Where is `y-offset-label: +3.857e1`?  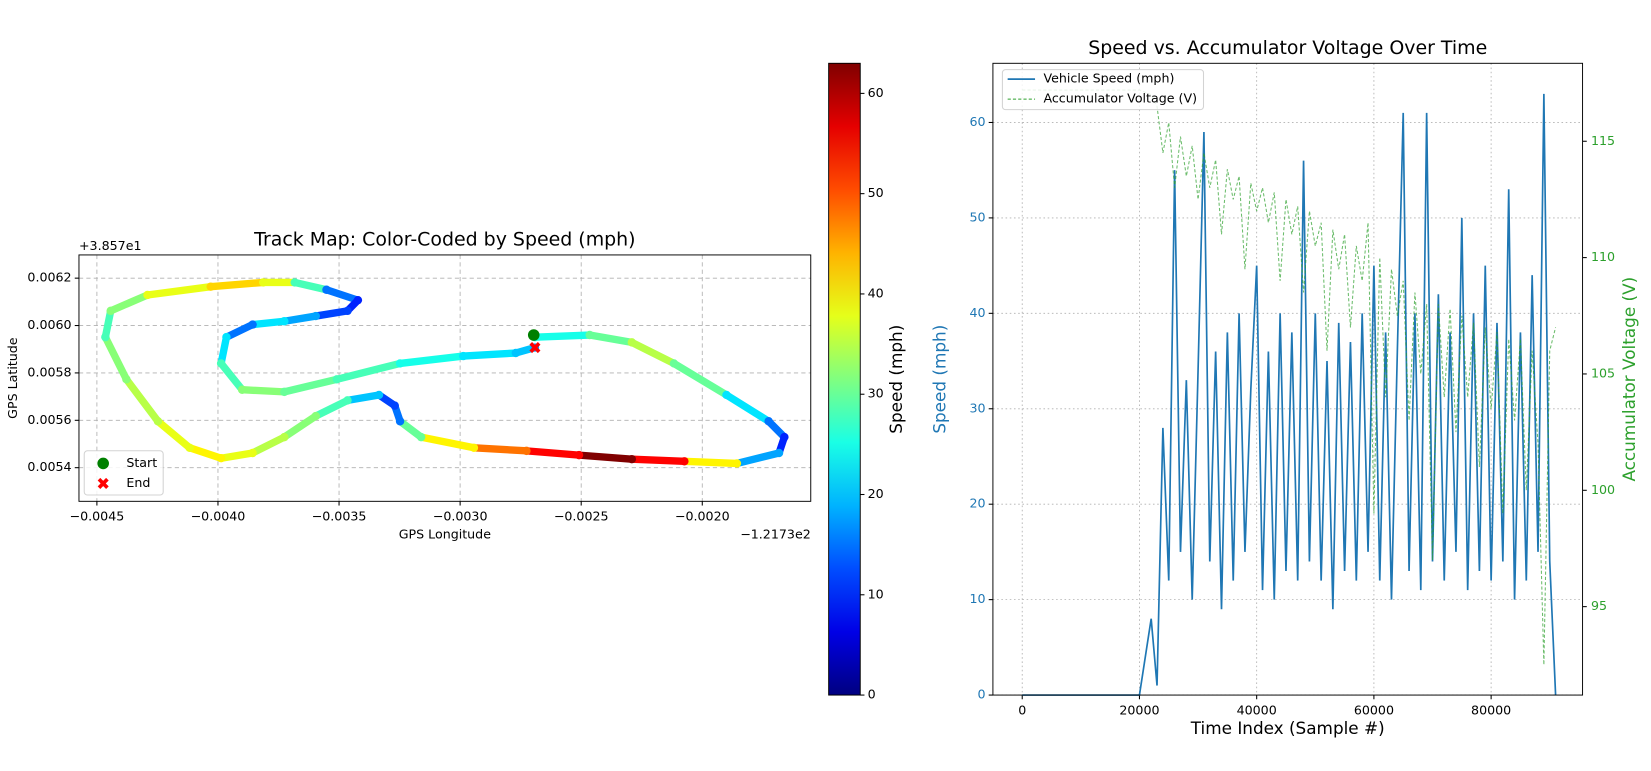 y-offset-label: +3.857e1 is located at coordinates (110, 245).